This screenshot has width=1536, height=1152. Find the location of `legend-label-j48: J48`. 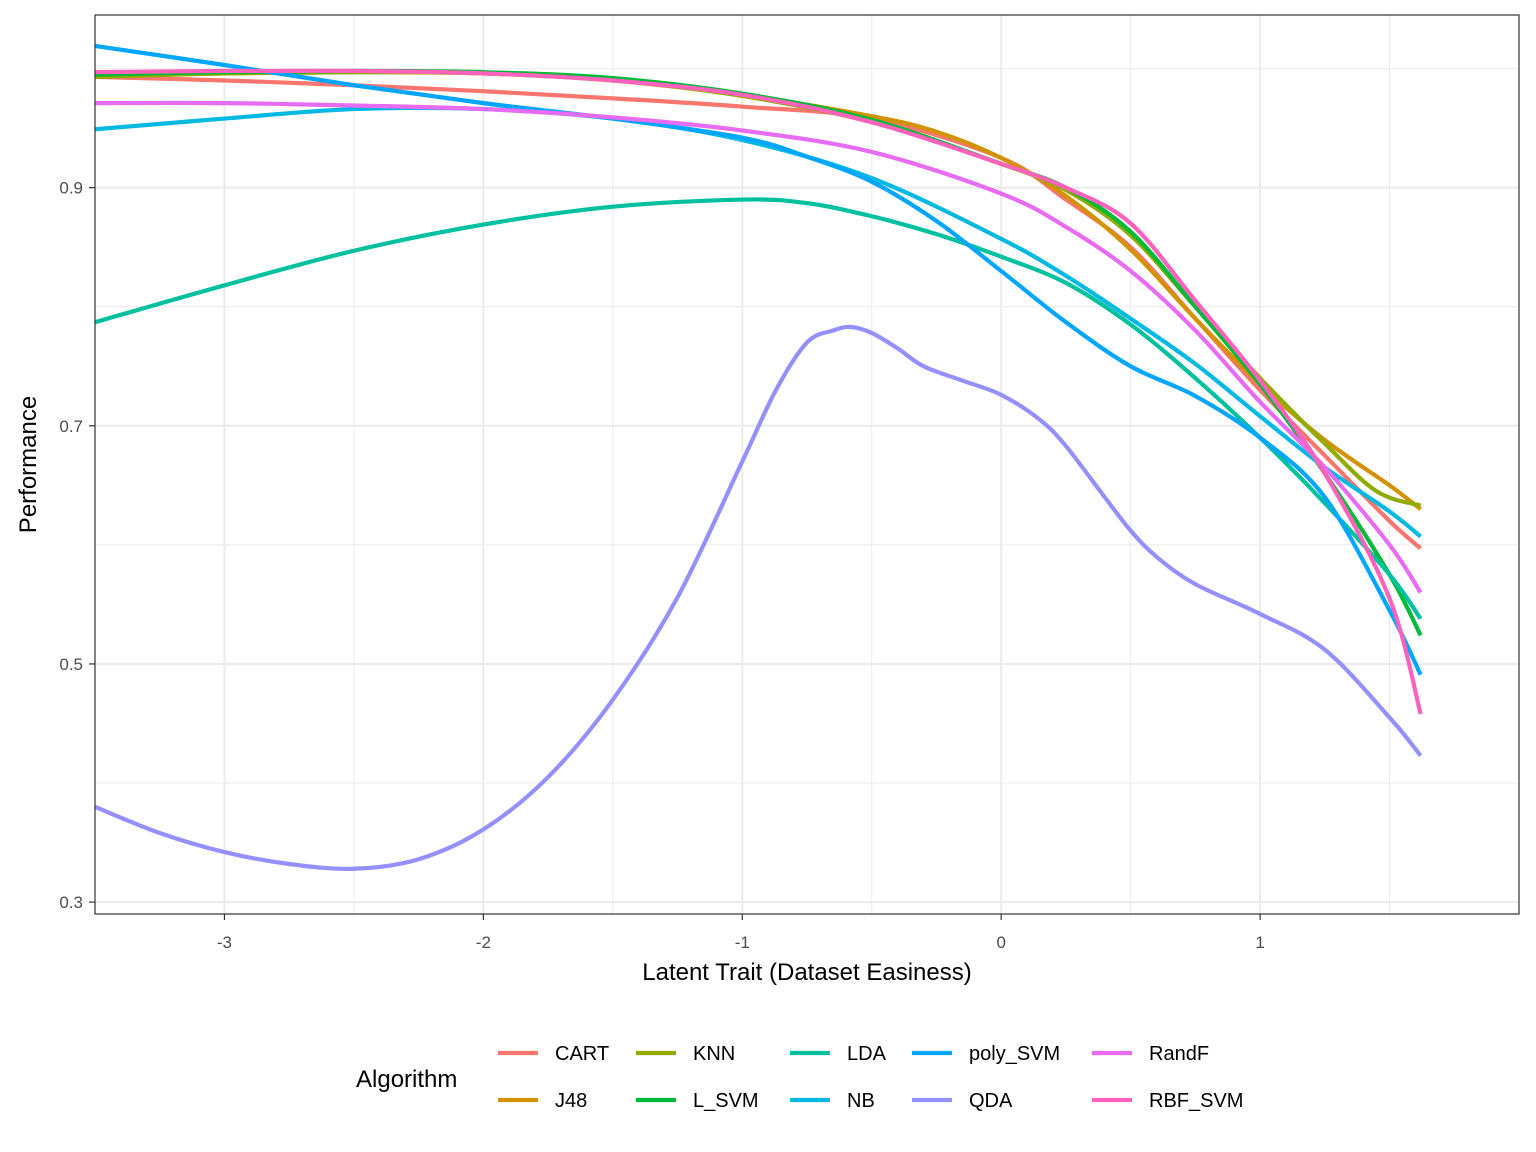

legend-label-j48: J48 is located at coordinates (571, 1101).